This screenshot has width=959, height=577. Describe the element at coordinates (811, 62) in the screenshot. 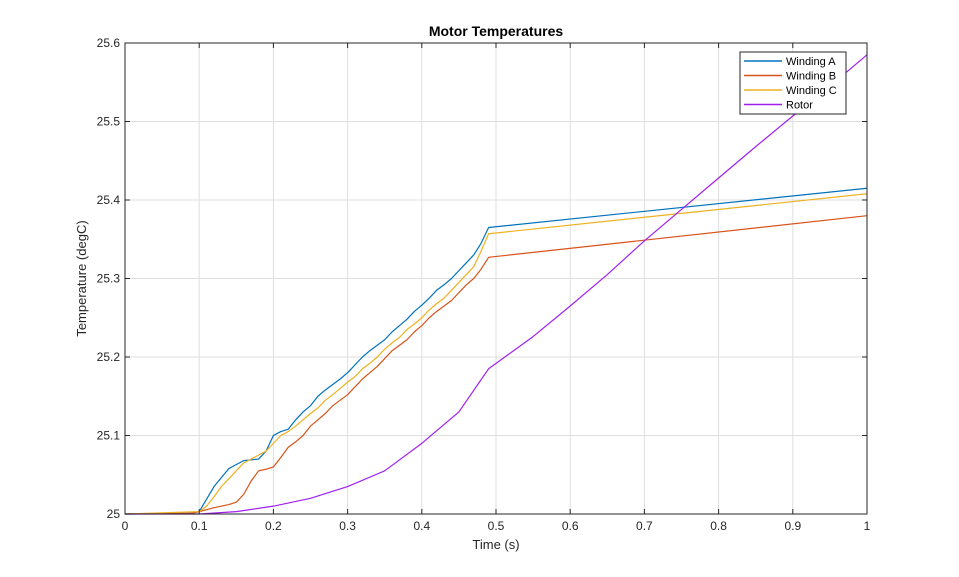

I see `legend-entry: Winding A` at that location.